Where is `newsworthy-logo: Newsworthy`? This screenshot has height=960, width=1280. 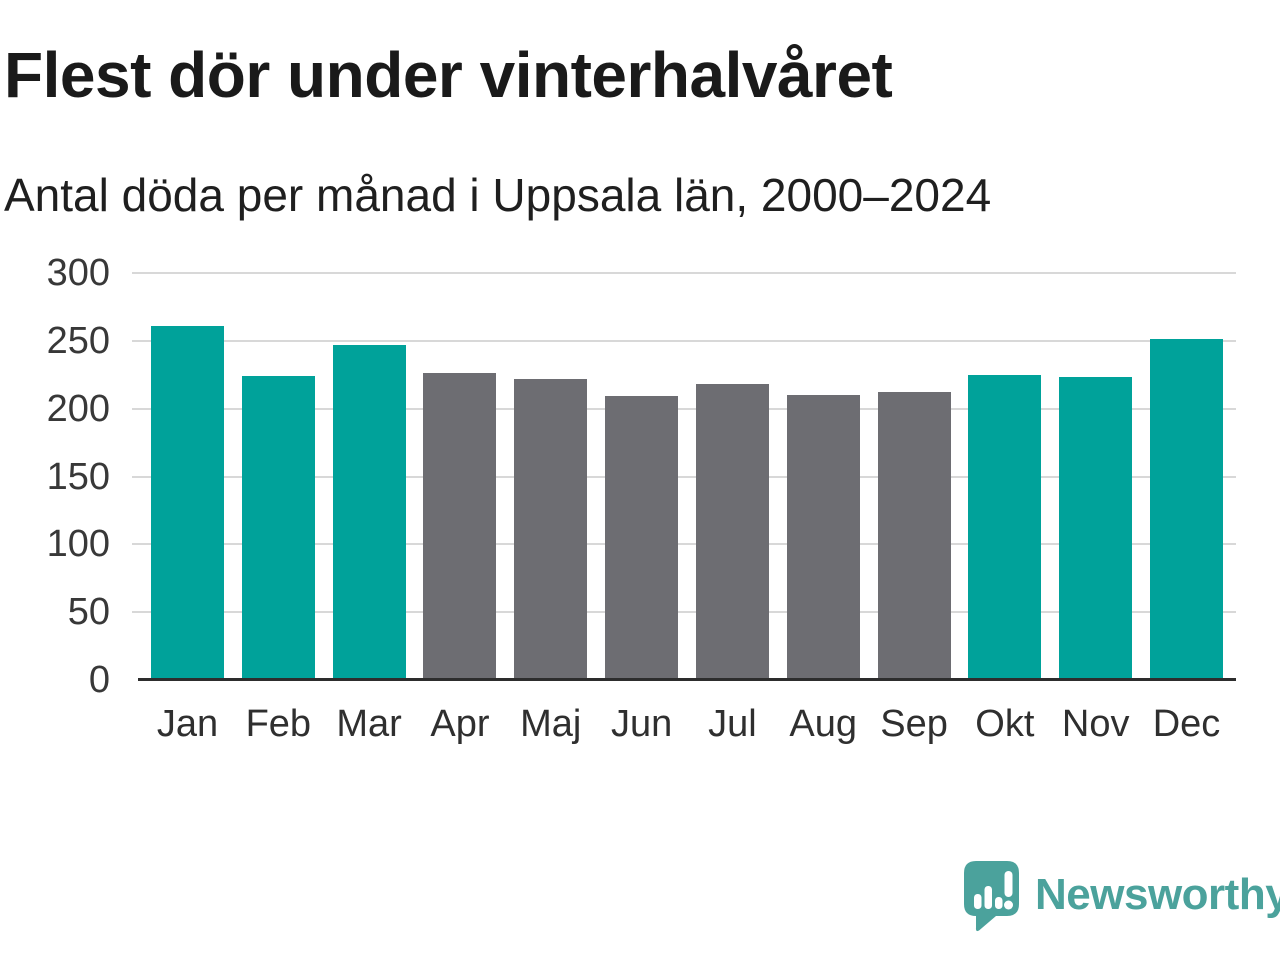 newsworthy-logo: Newsworthy is located at coordinates (1120, 895).